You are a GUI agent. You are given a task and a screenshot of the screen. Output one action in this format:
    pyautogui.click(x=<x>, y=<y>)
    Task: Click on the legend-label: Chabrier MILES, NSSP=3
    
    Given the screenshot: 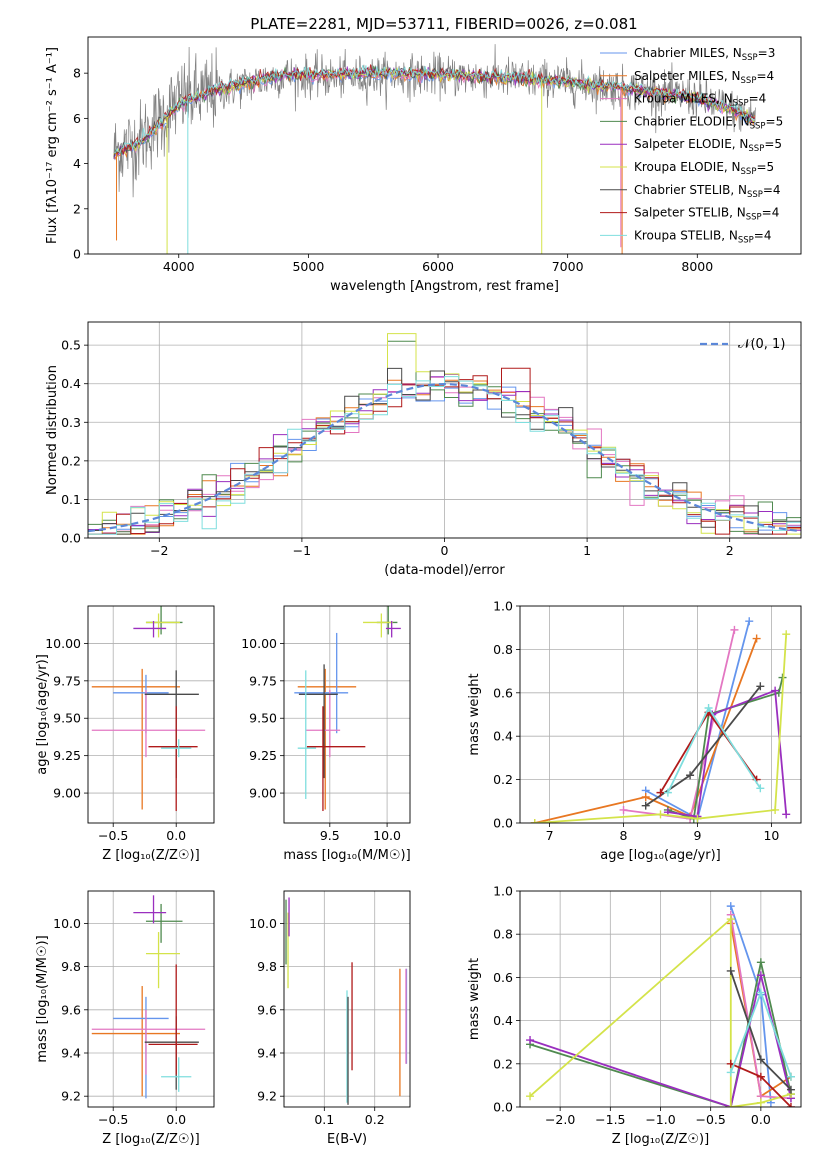 What is the action you would take?
    pyautogui.click(x=704, y=54)
    